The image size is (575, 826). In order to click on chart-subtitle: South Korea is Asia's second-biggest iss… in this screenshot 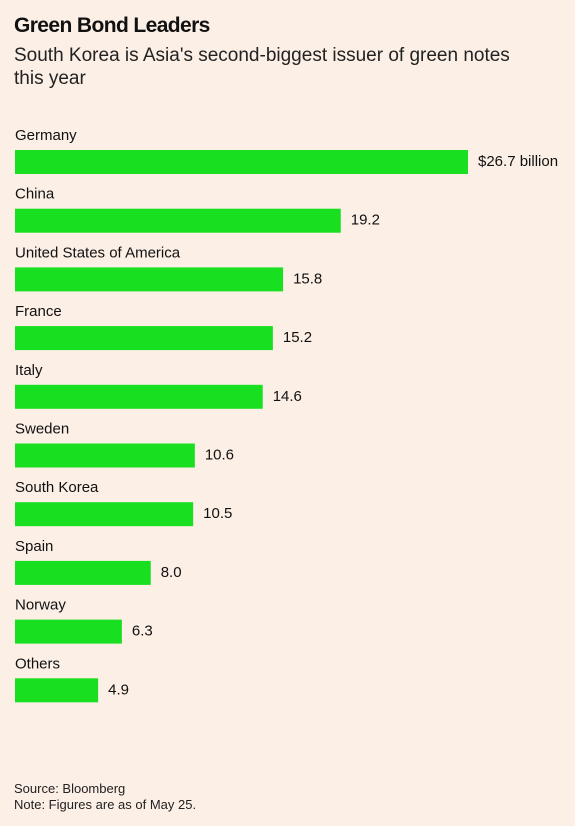, I will do `click(262, 67)`.